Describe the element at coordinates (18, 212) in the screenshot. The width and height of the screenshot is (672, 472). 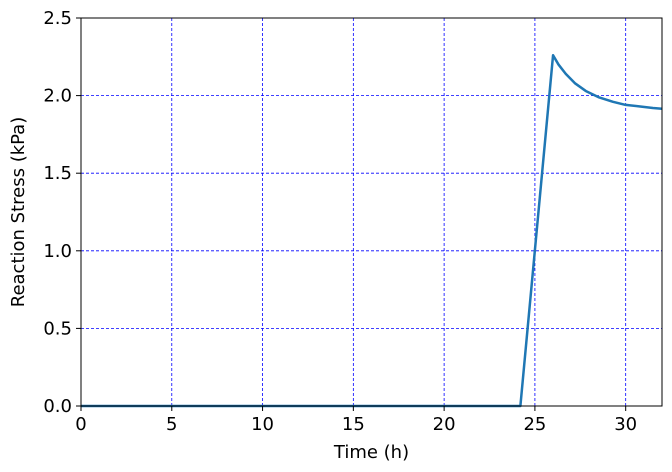
I see `y-axis-label: Reaction Stress (kPa)` at that location.